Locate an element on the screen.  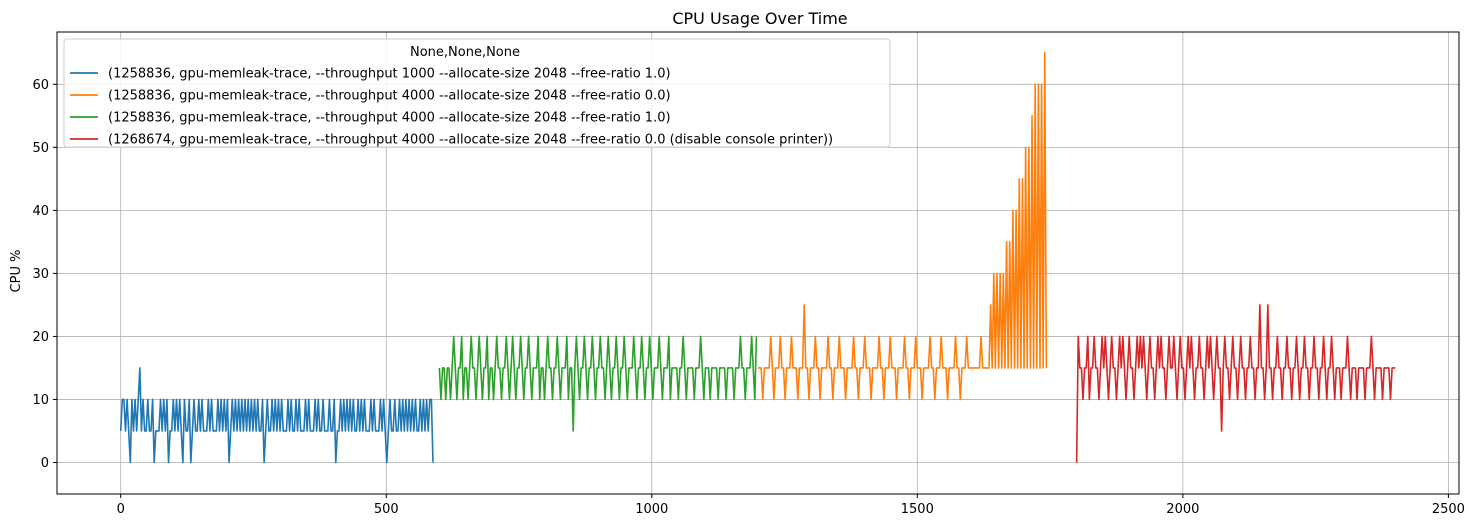
y-tick-label: 40 is located at coordinates (40, 211).